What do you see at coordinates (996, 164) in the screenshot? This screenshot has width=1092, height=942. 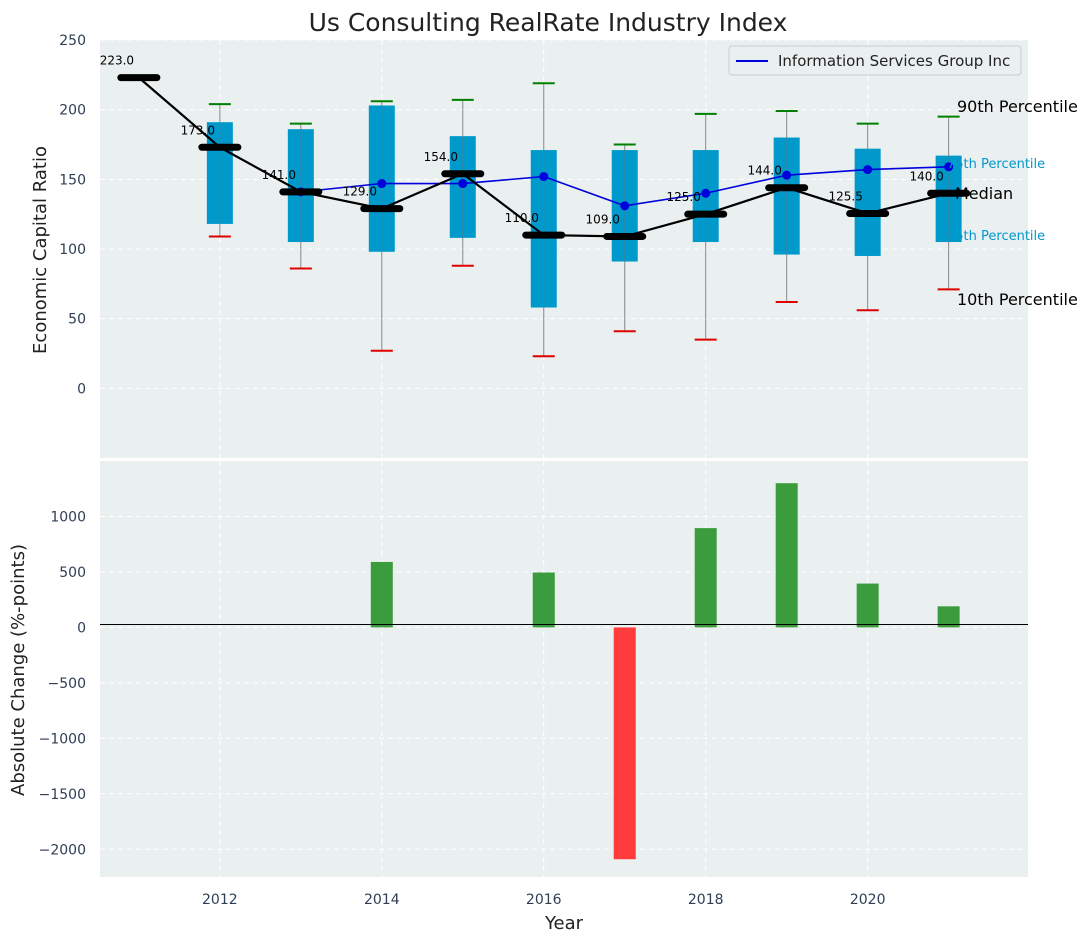 I see `annotation-75th: 75th Percentile` at bounding box center [996, 164].